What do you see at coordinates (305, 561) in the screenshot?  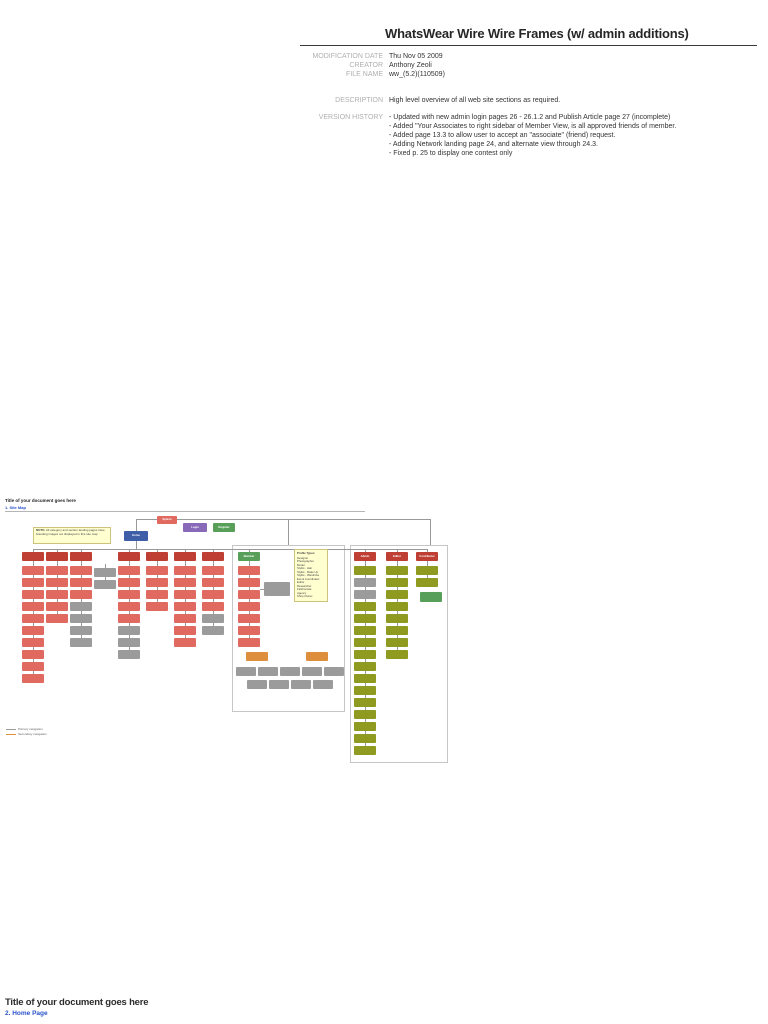 I see `profile-type-item: Photographer` at bounding box center [305, 561].